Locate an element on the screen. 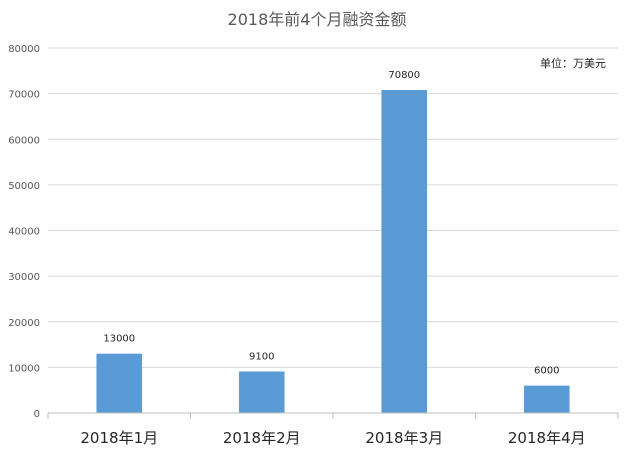  unit-note: 单位：万美元 is located at coordinates (573, 63).